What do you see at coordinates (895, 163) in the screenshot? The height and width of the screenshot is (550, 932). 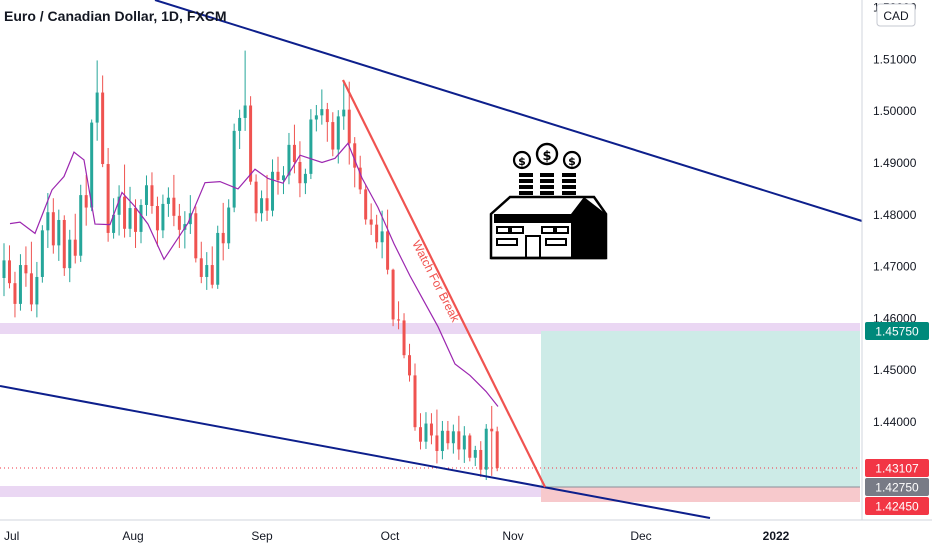 I see `price-tick-label: 1.49000` at bounding box center [895, 163].